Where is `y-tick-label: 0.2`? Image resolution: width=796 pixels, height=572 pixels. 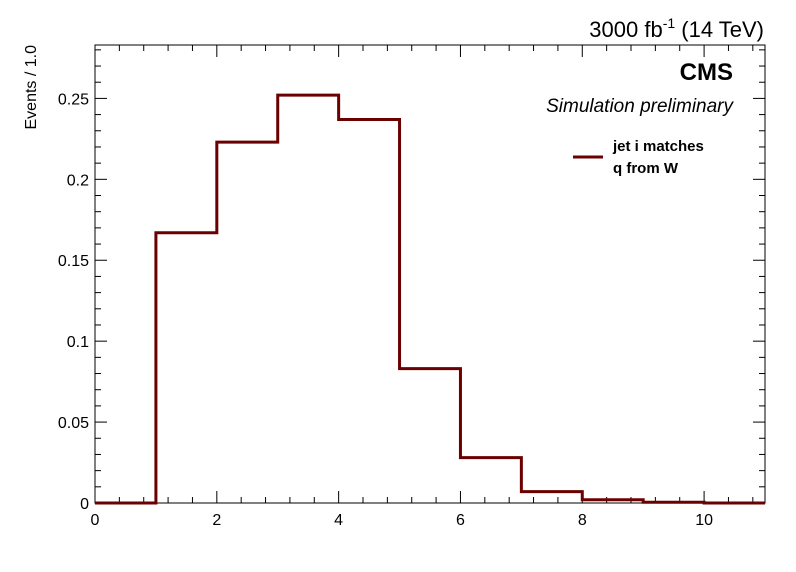
y-tick-label: 0.2 is located at coordinates (78, 180).